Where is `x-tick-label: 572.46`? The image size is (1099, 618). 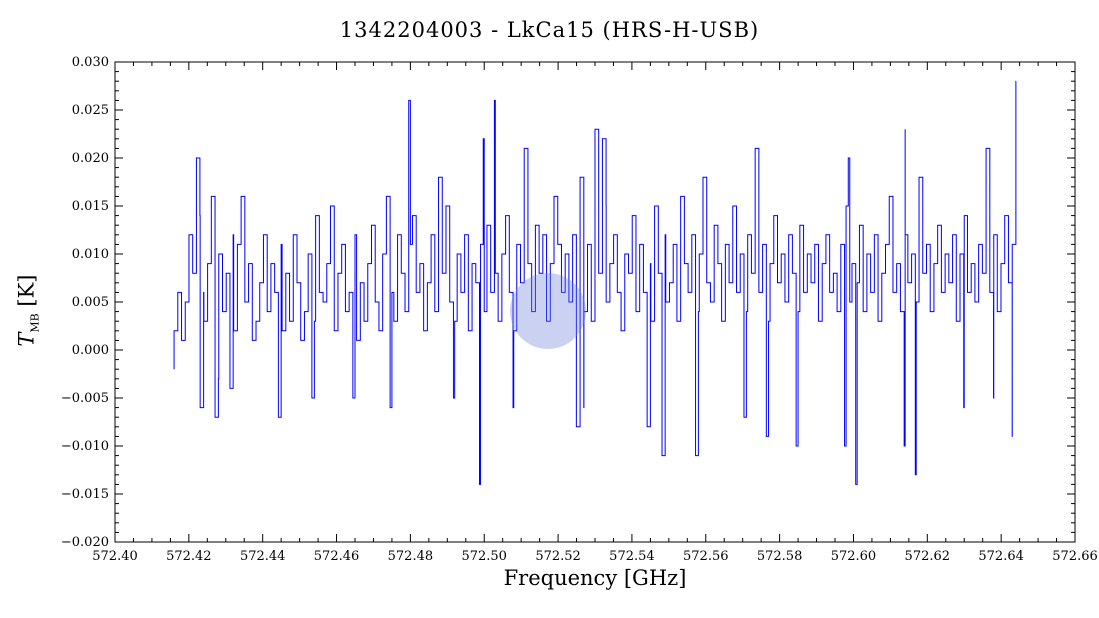
x-tick-label: 572.46 is located at coordinates (337, 556).